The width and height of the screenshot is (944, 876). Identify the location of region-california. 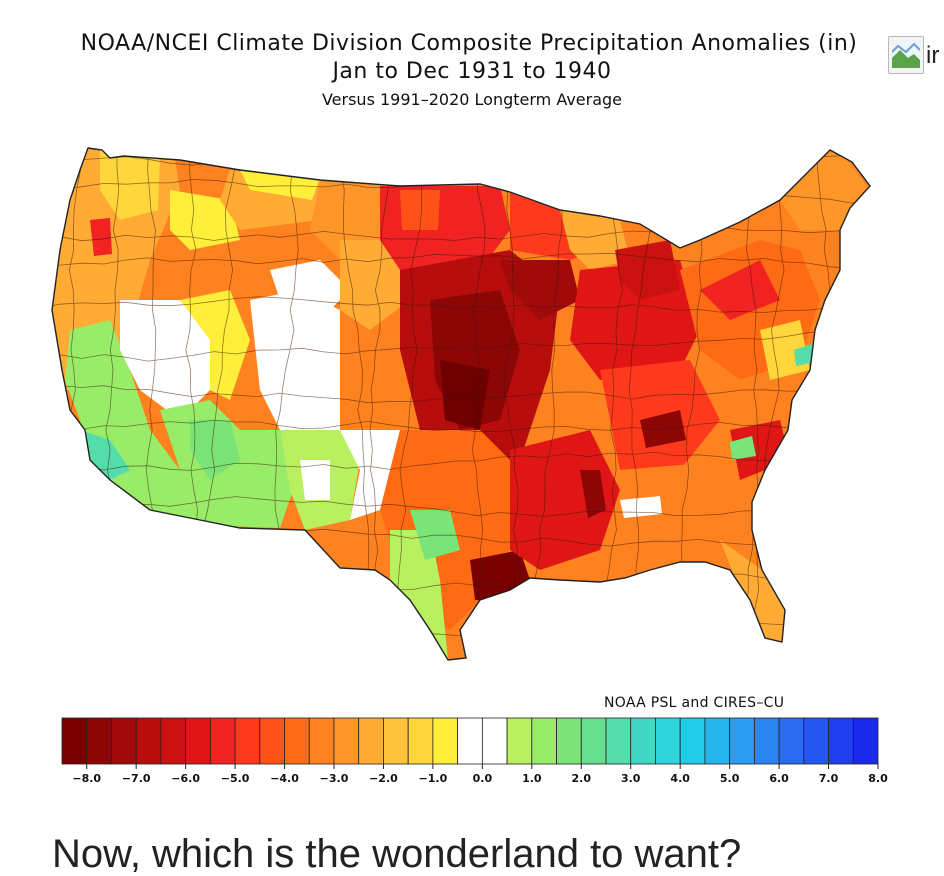
(132, 422).